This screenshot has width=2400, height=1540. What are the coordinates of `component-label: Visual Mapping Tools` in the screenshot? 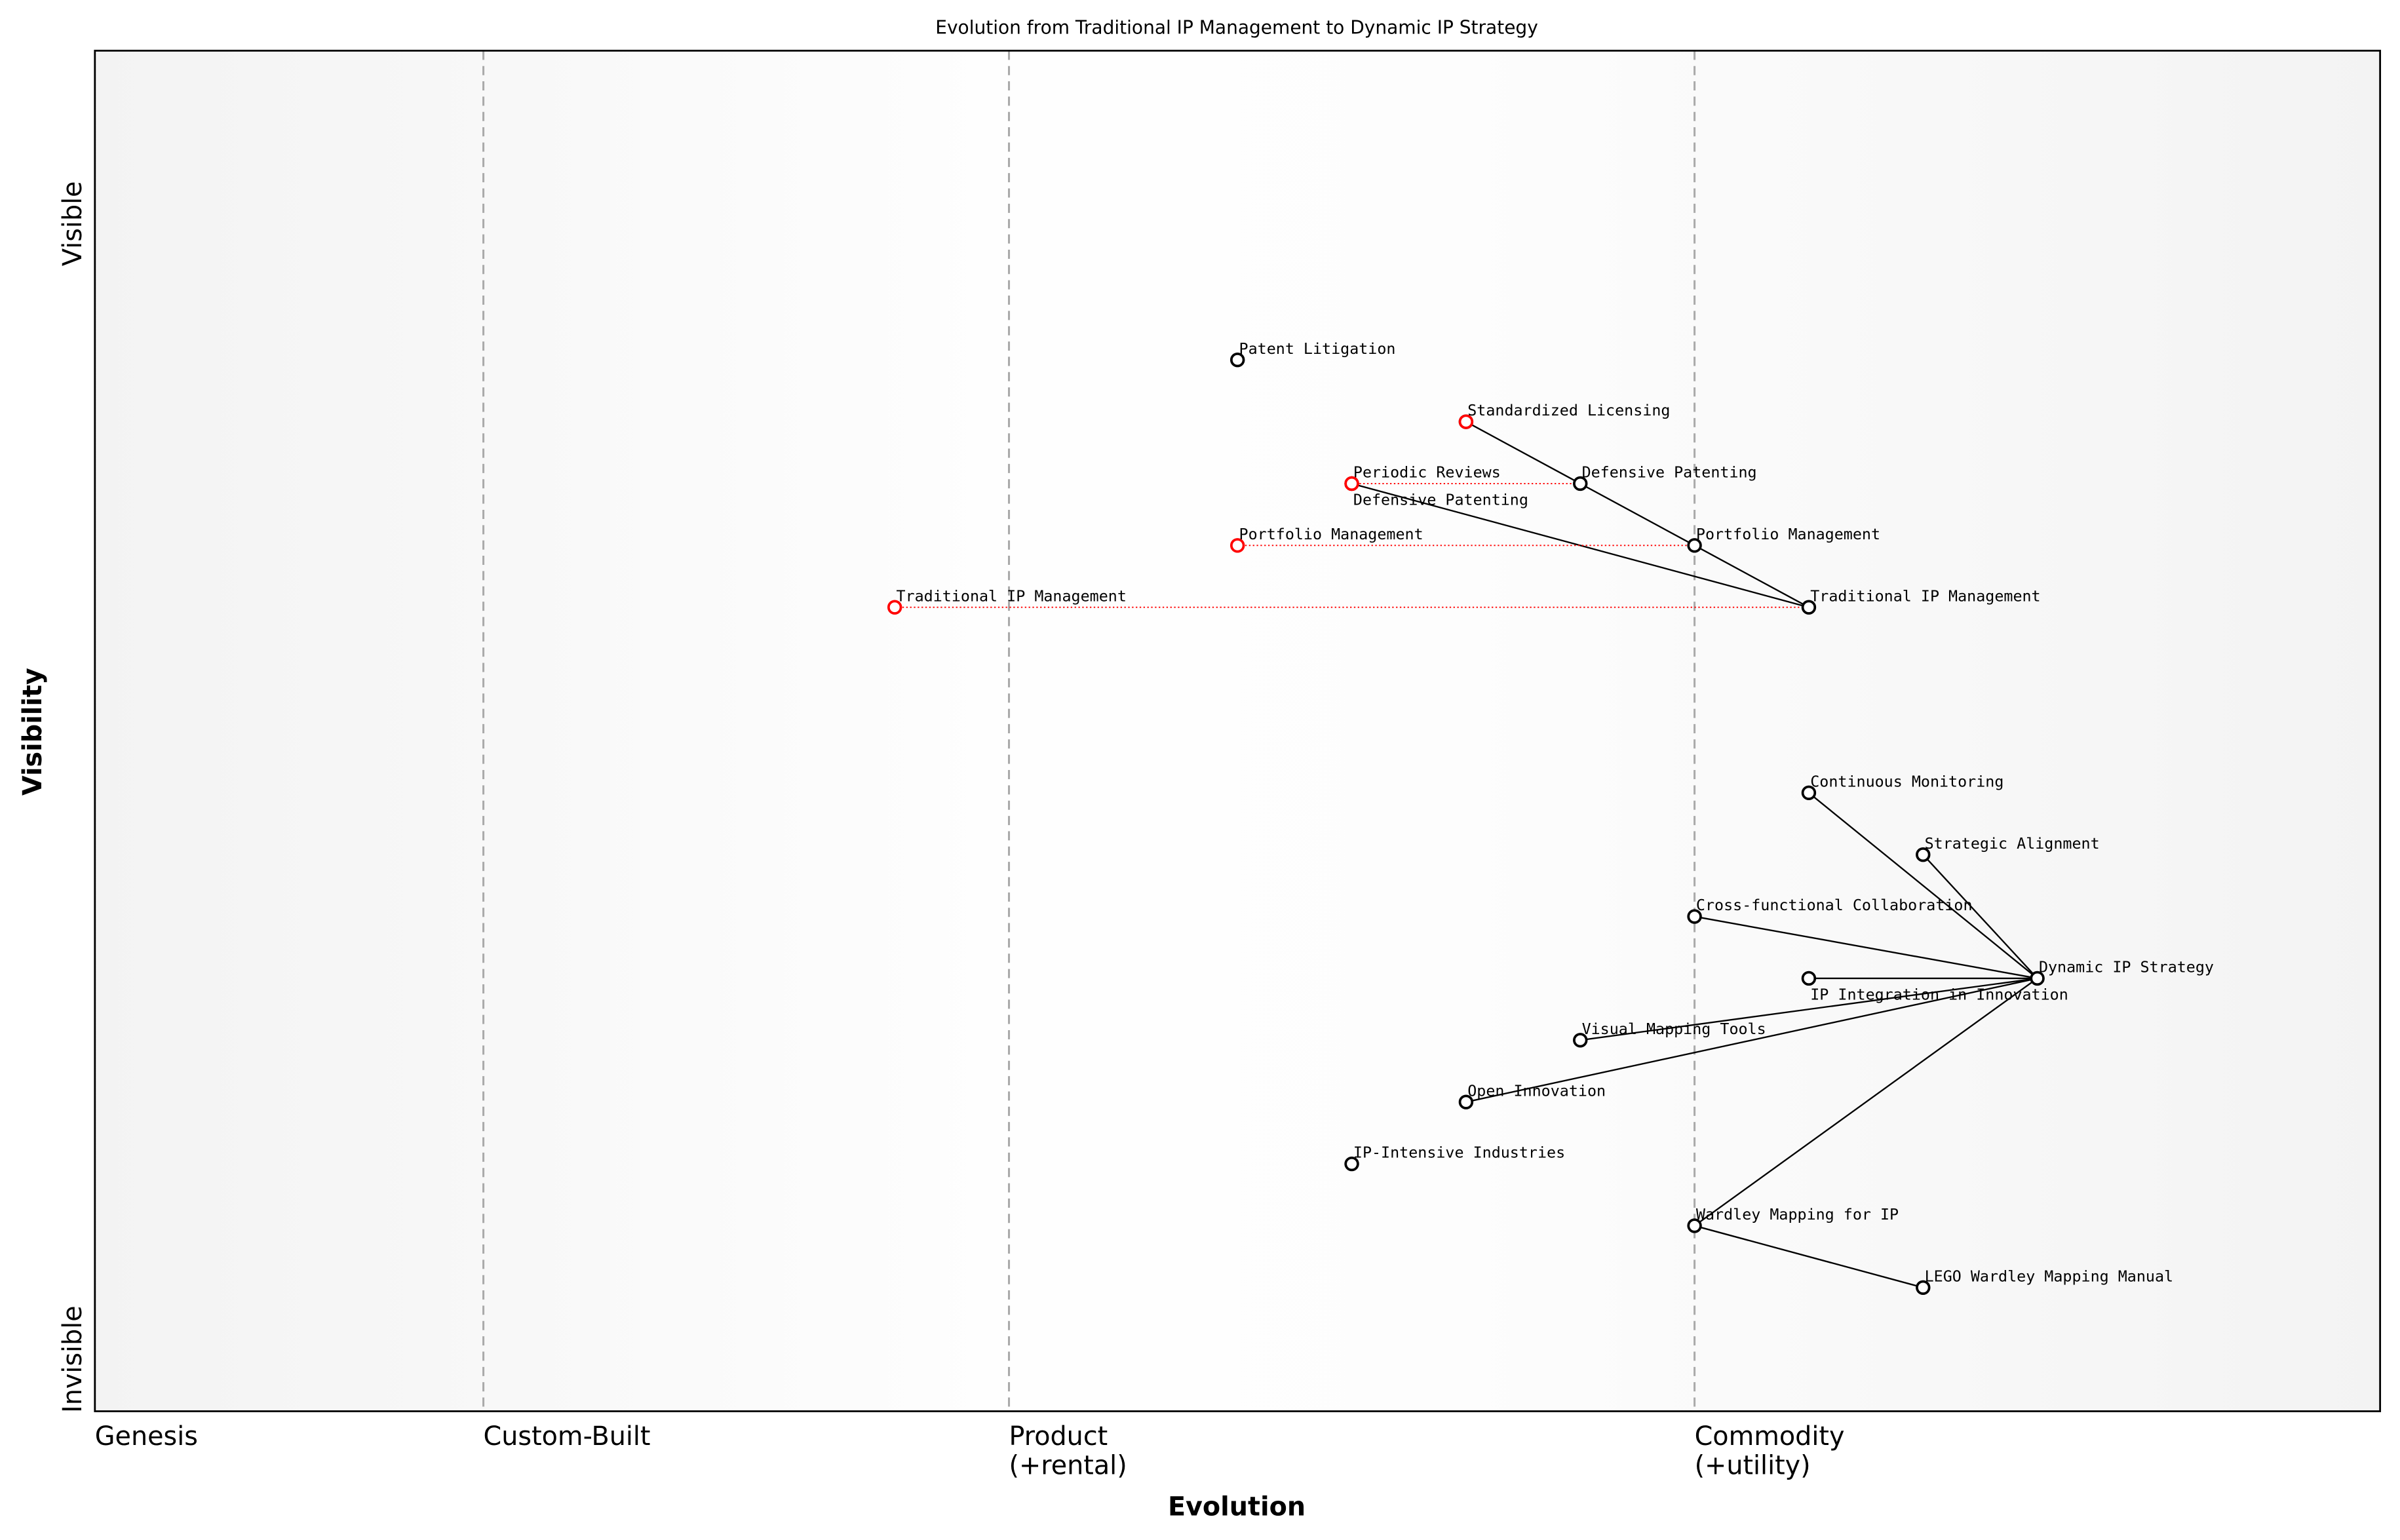 It's located at (1674, 1029).